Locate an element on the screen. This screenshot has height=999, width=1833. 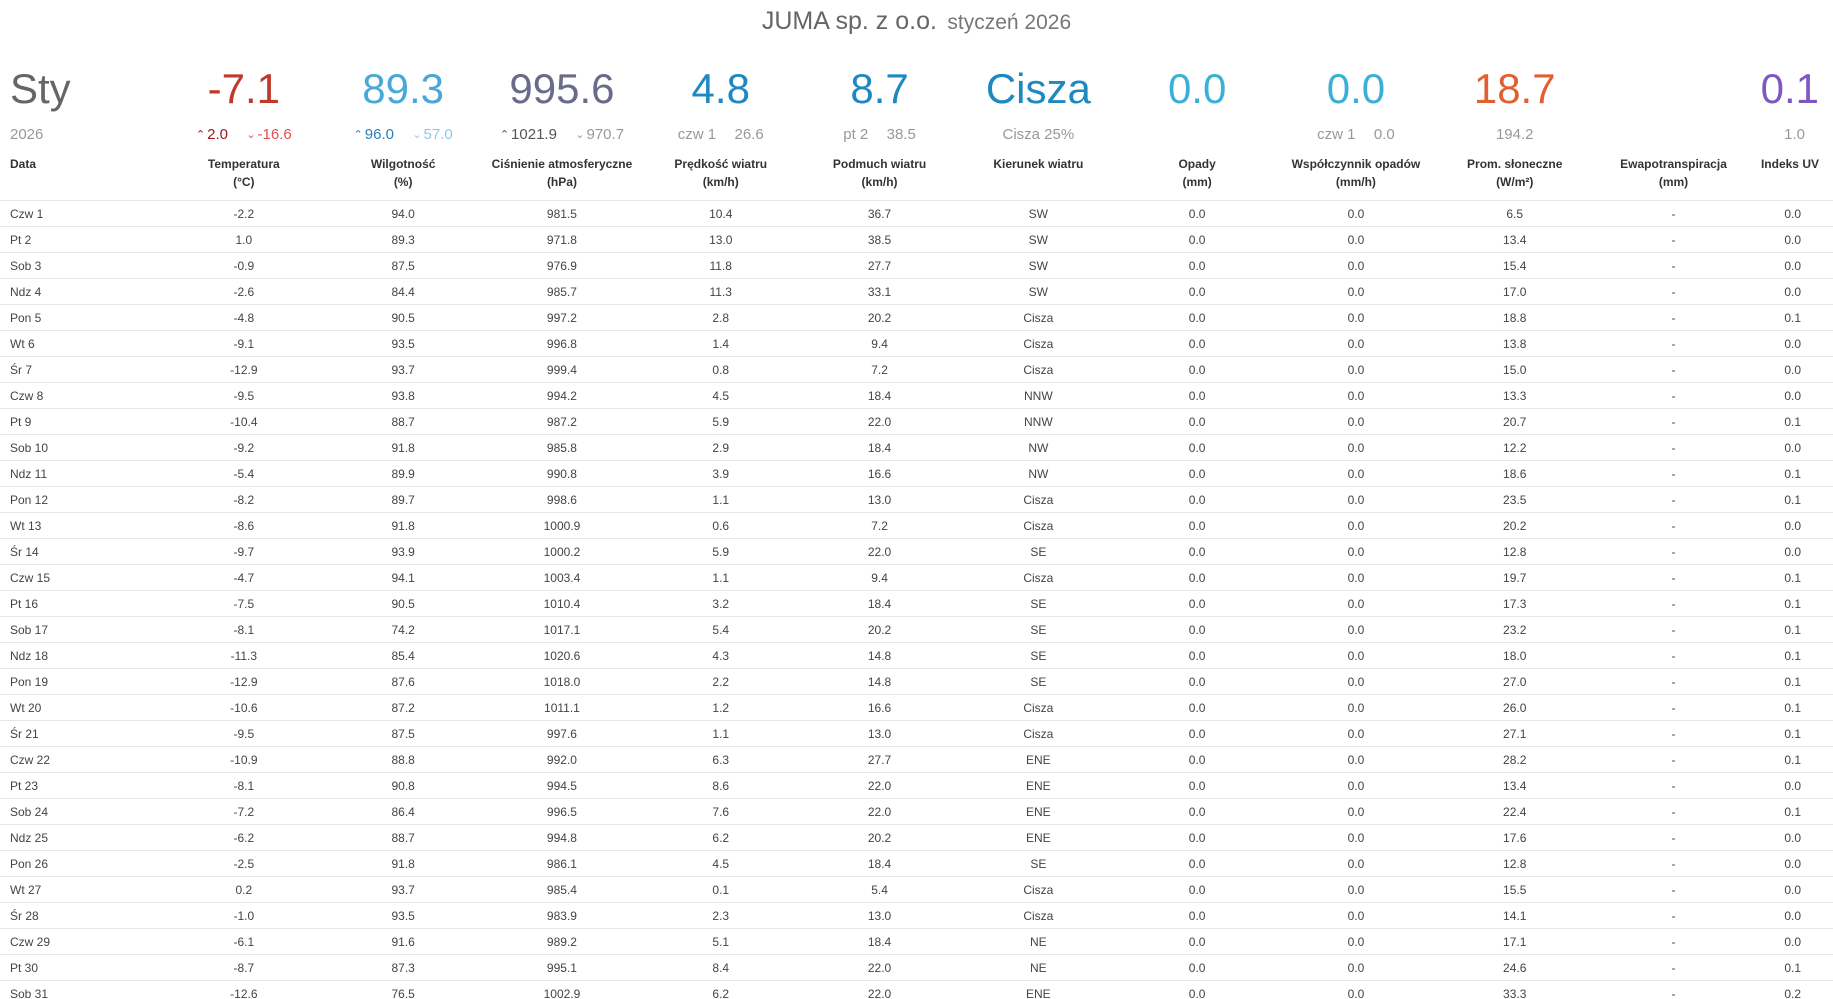
summary-year: 2026 is located at coordinates (27, 134).